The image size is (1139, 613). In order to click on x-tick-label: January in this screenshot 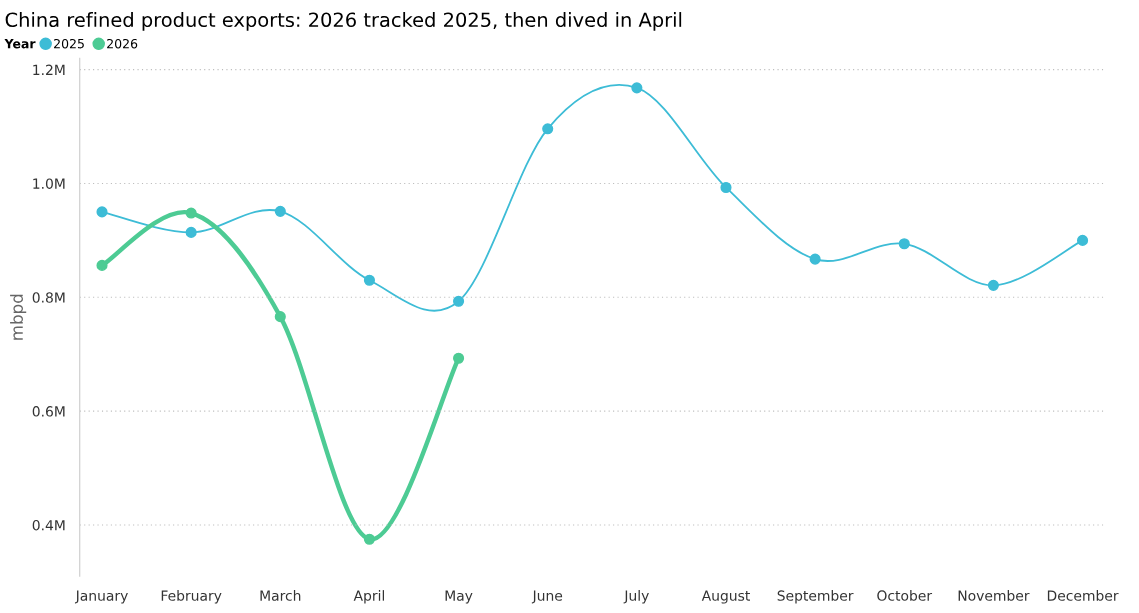, I will do `click(101, 597)`.